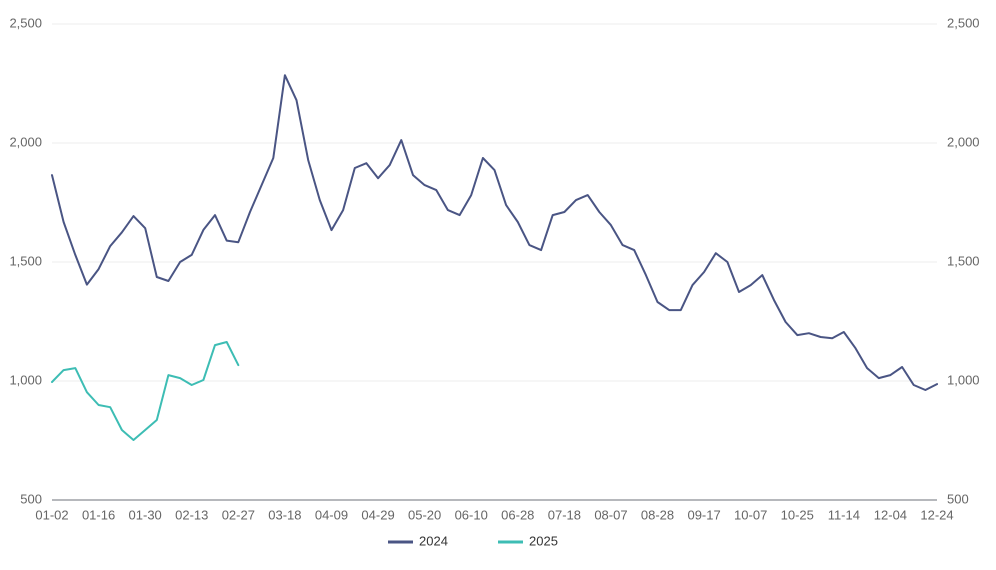 The image size is (996, 570). What do you see at coordinates (890, 514) in the screenshot?
I see `x-tick-label: 12-04` at bounding box center [890, 514].